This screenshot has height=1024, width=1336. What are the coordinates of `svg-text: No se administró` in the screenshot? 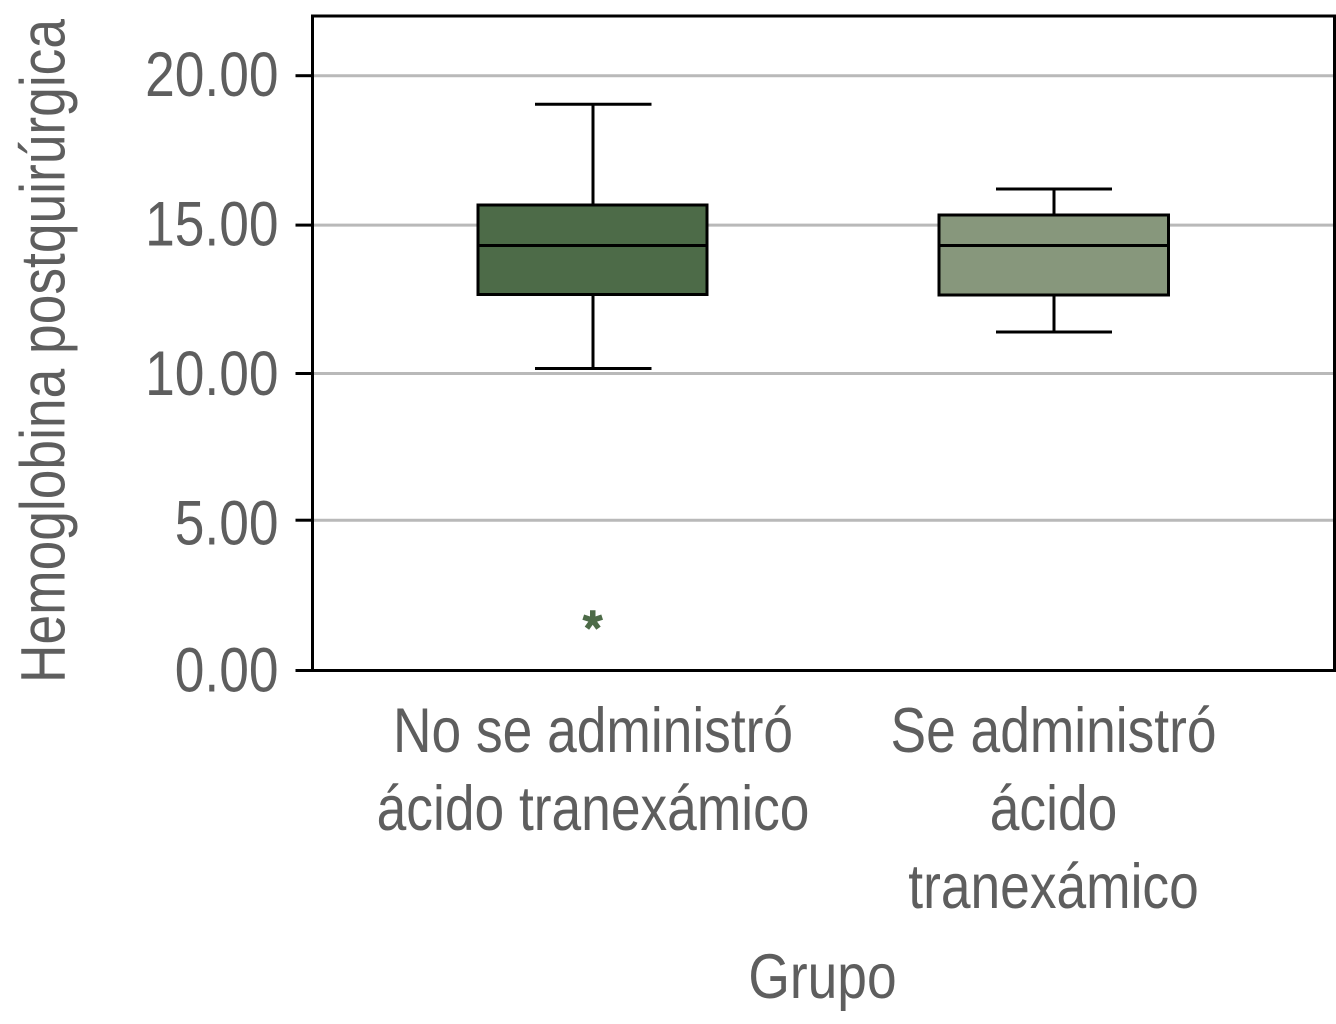 It's located at (593, 731).